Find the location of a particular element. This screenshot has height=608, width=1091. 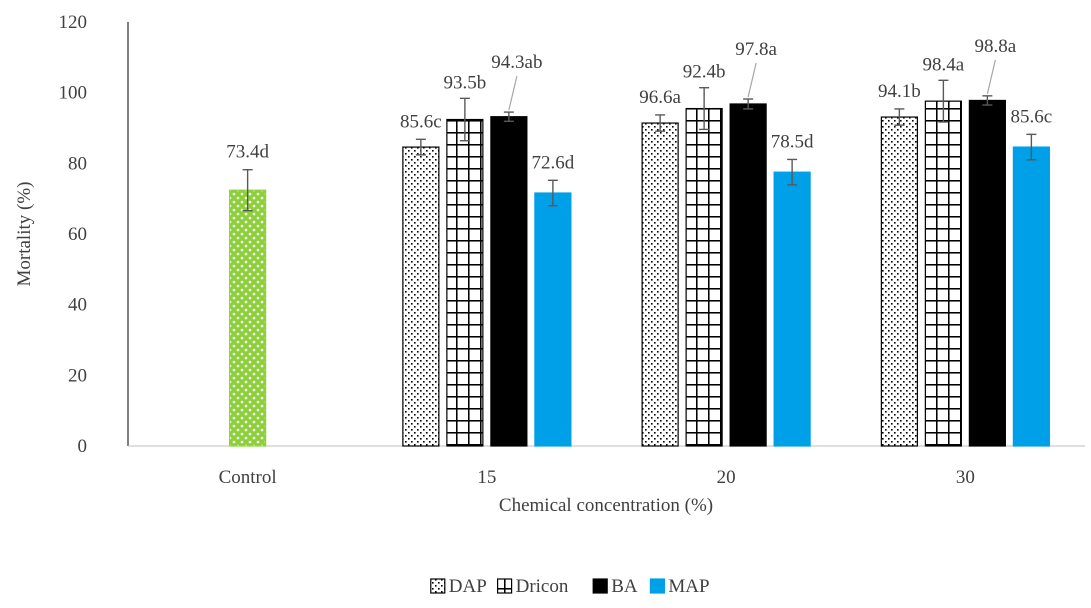

x-tick-label: 15 is located at coordinates (486, 477).